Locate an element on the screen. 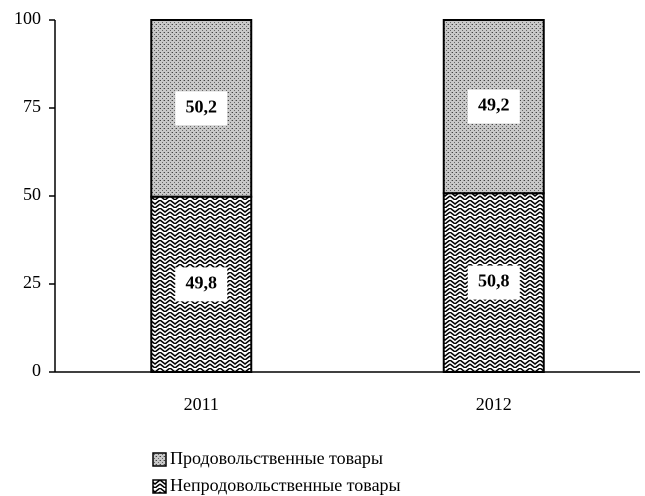 The height and width of the screenshot is (496, 645). value-label: 50,2 is located at coordinates (202, 106).